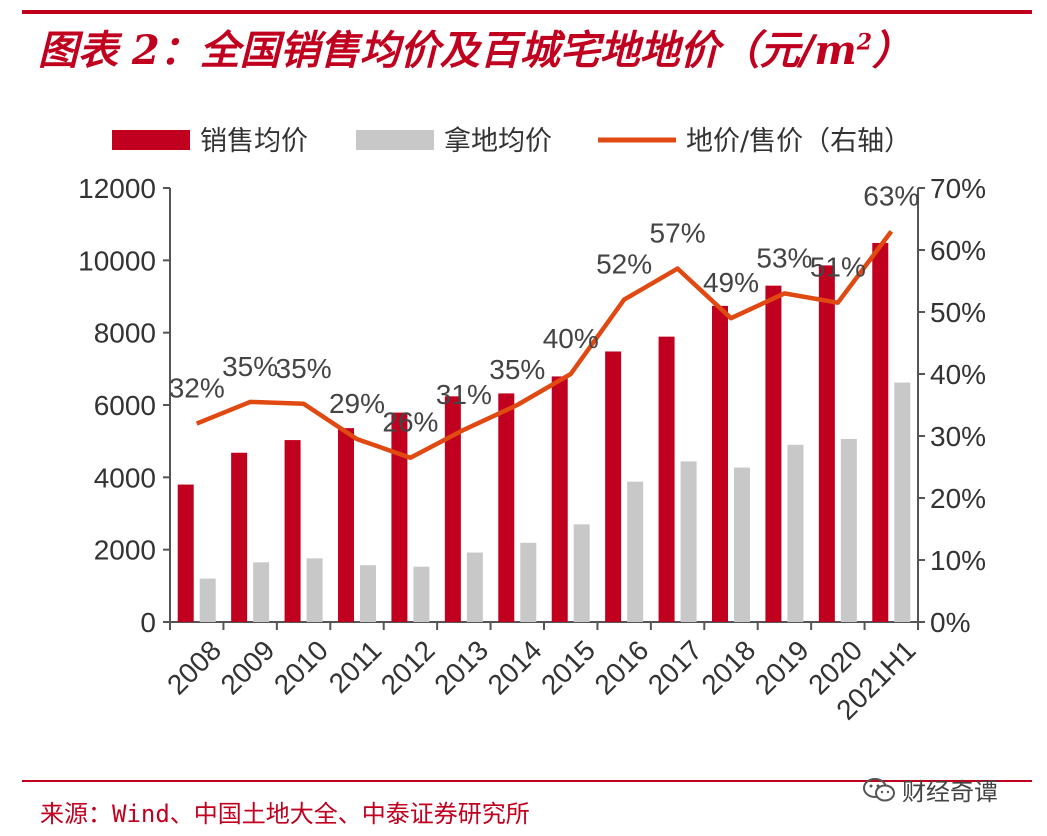 This screenshot has height=836, width=1047. I want to click on ratio-data-label: 31%, so click(464, 394).